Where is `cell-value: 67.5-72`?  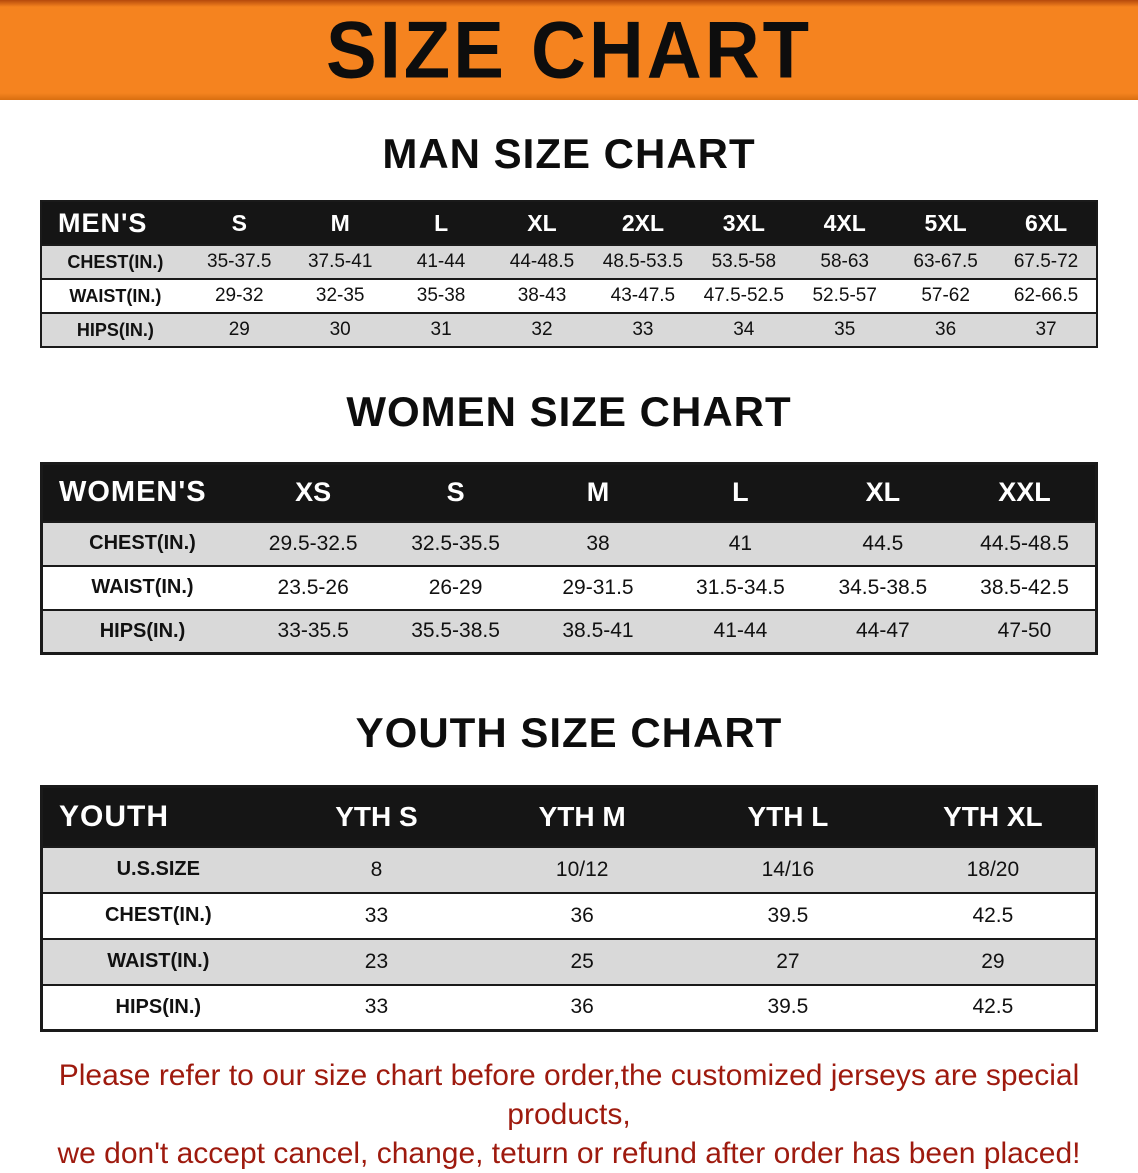
cell-value: 67.5-72 is located at coordinates (1046, 261).